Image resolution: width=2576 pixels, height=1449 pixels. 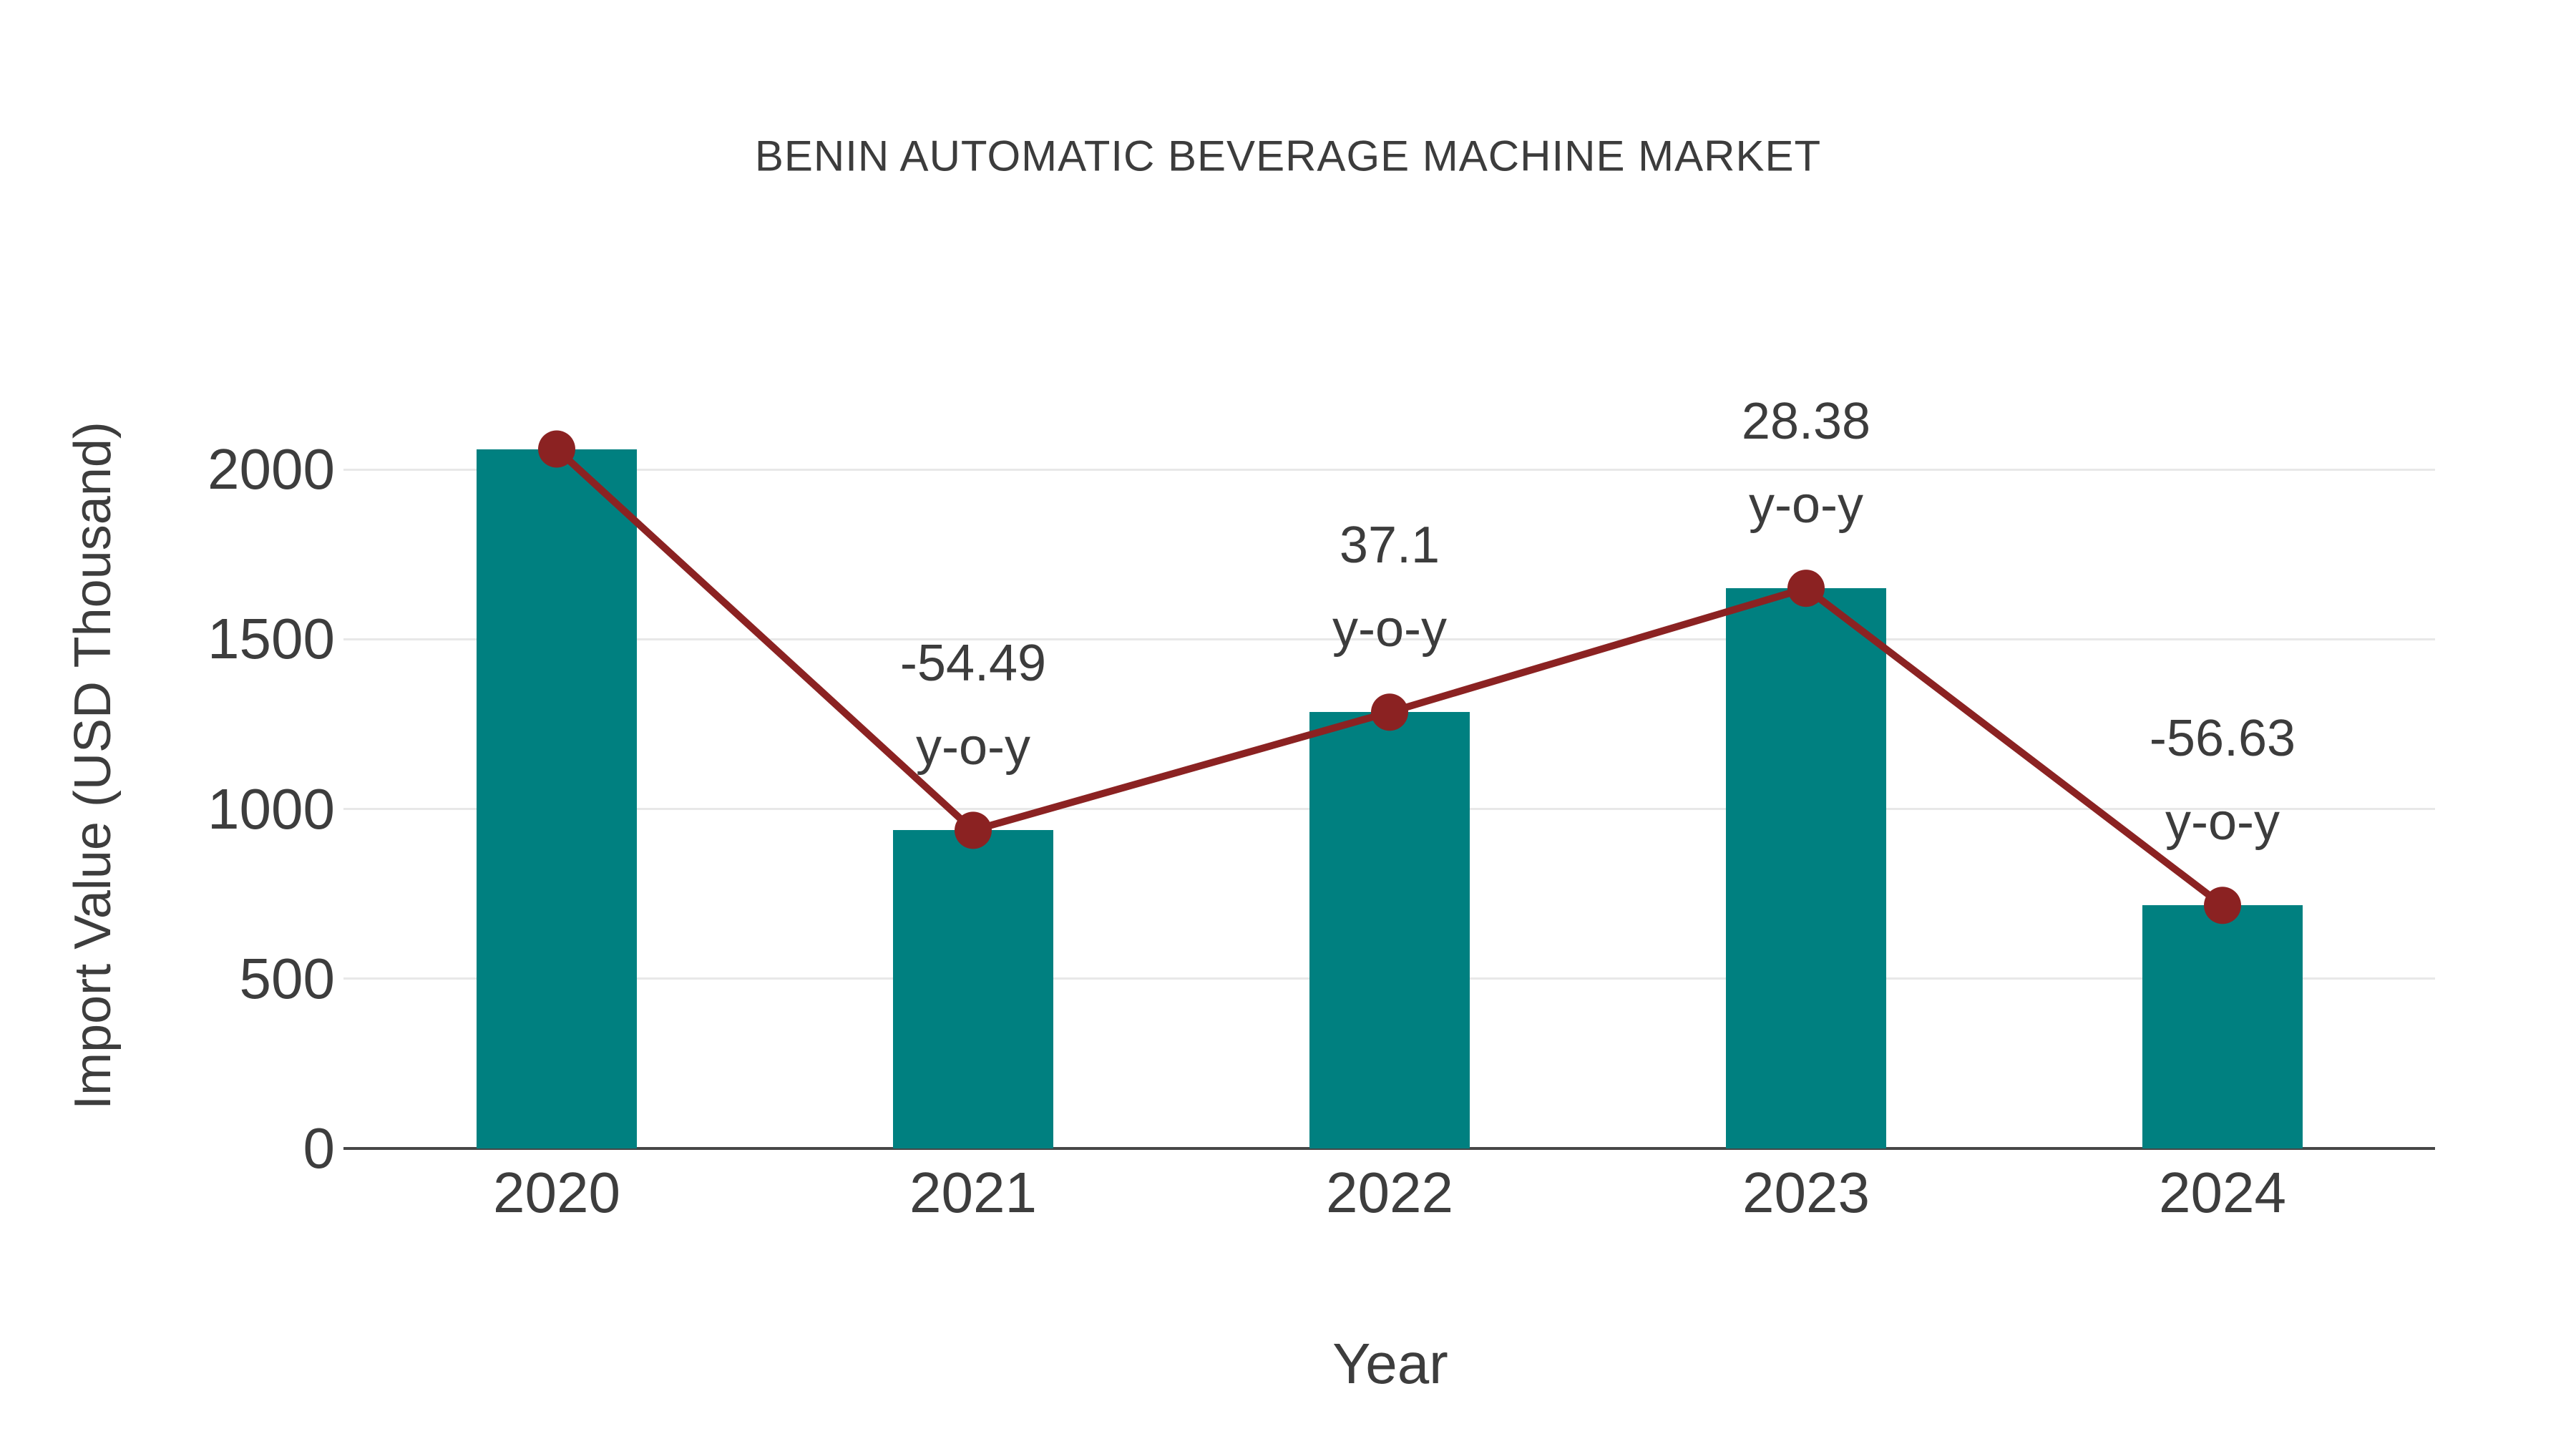 I want to click on bar-2021, so click(x=973, y=989).